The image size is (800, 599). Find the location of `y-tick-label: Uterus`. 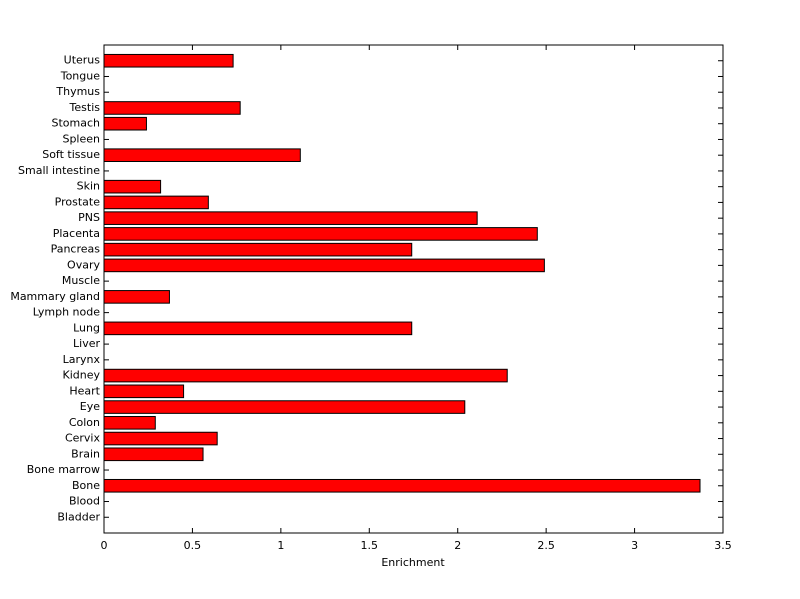

y-tick-label: Uterus is located at coordinates (82, 60).